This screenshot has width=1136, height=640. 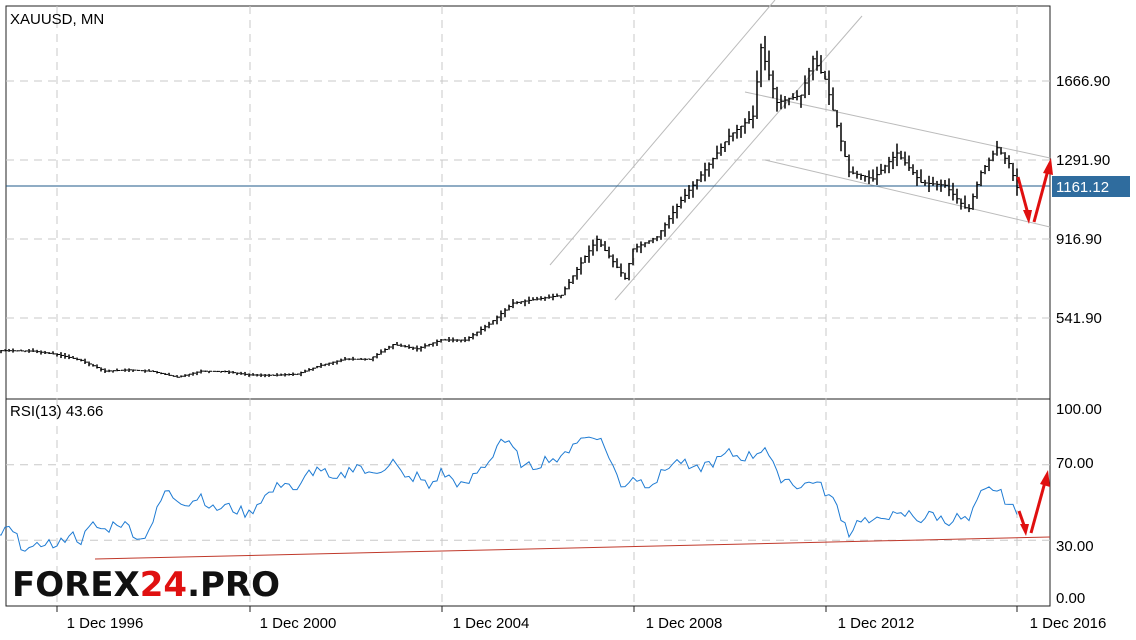 I want to click on forex24-logo: FOREX24.PRO, so click(x=146, y=585).